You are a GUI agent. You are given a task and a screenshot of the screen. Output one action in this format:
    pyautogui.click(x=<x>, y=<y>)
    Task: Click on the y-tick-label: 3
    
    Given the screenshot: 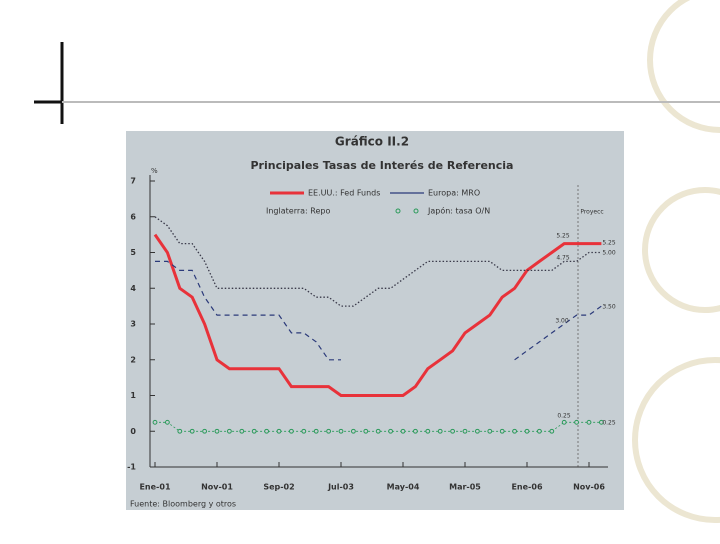 What is the action you would take?
    pyautogui.click(x=133, y=324)
    